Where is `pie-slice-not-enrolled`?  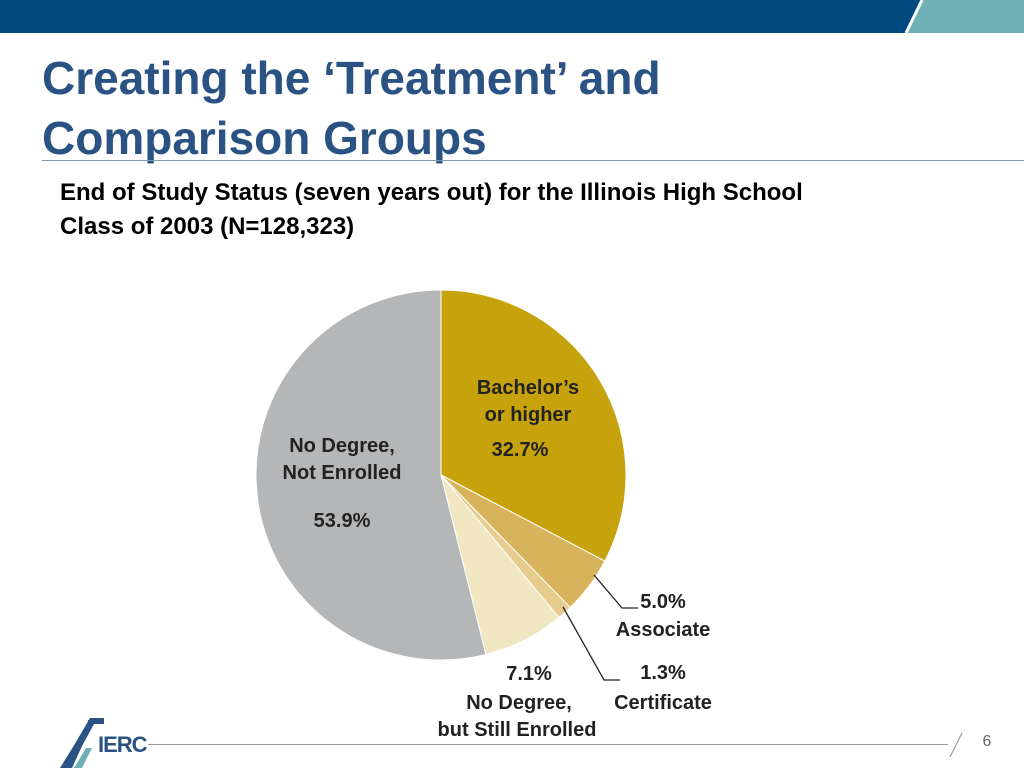 pie-slice-not-enrolled is located at coordinates (371, 475).